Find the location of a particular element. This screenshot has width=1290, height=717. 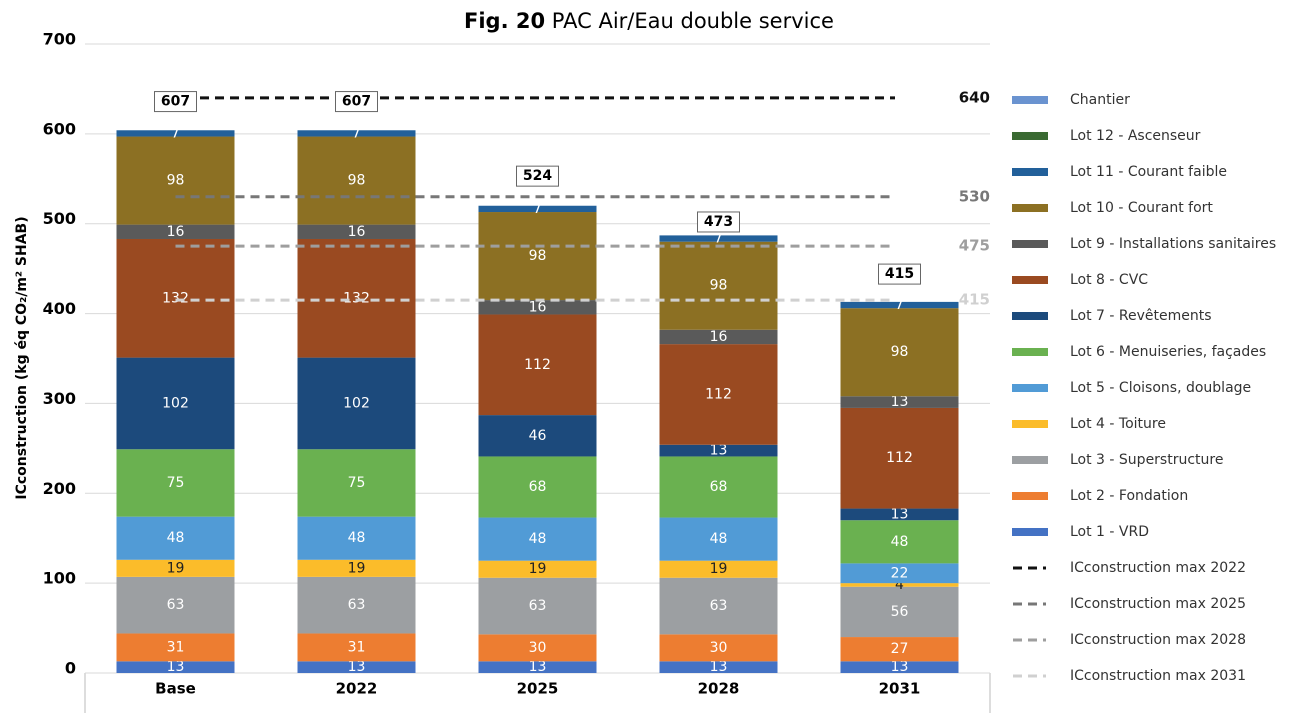

legend-label: Lot 11 - Courant faible is located at coordinates (1148, 172).